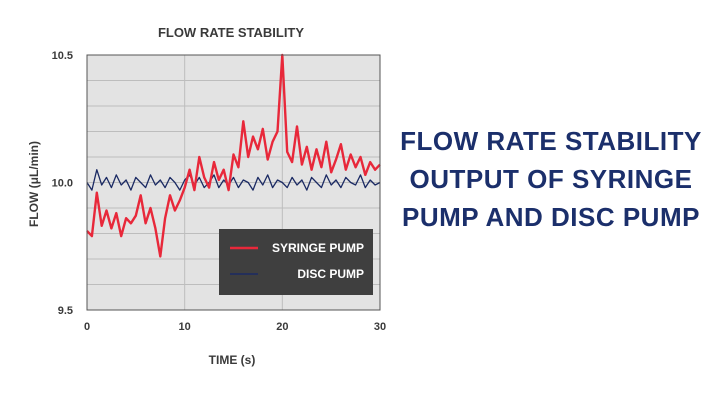  What do you see at coordinates (551, 217) in the screenshot?
I see `headline-line-3: PUMP AND DISC PUMP` at bounding box center [551, 217].